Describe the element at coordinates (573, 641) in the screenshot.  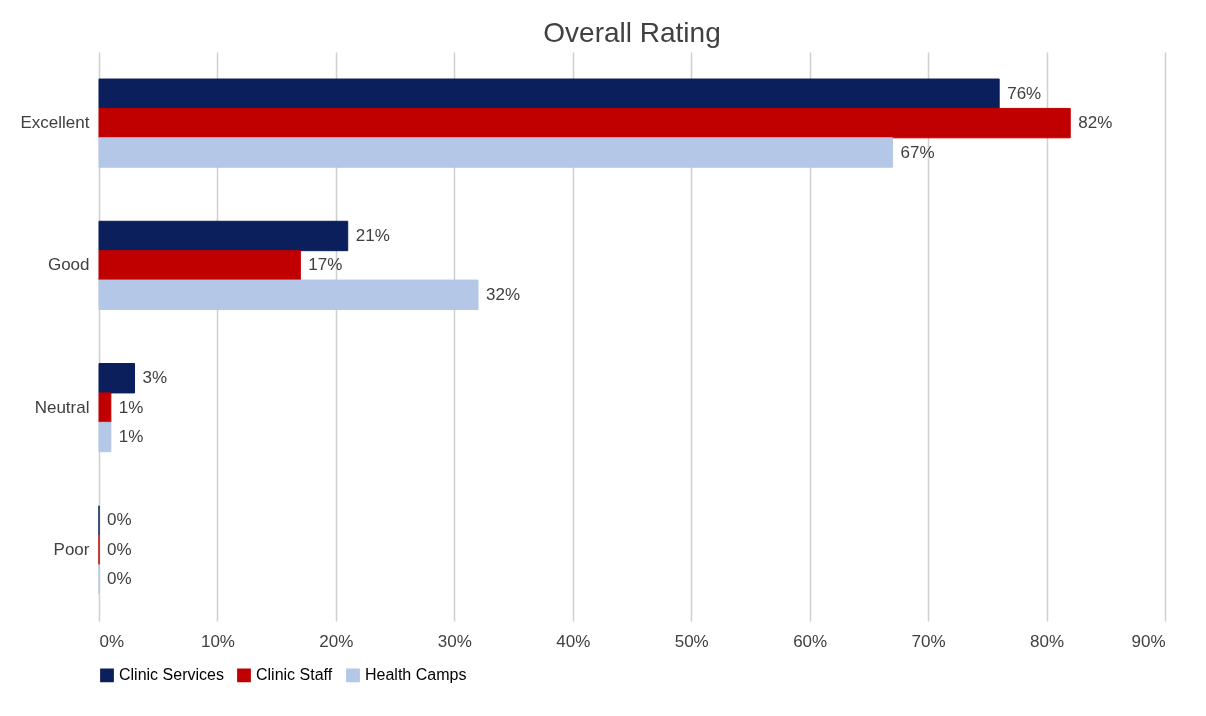
I see `x-tick-label: 40%` at that location.